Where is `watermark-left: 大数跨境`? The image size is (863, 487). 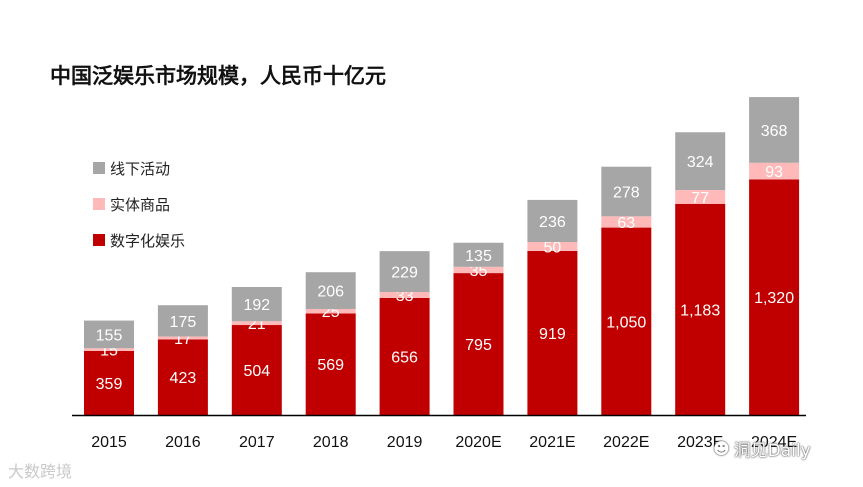 watermark-left: 大数跨境 is located at coordinates (40, 470).